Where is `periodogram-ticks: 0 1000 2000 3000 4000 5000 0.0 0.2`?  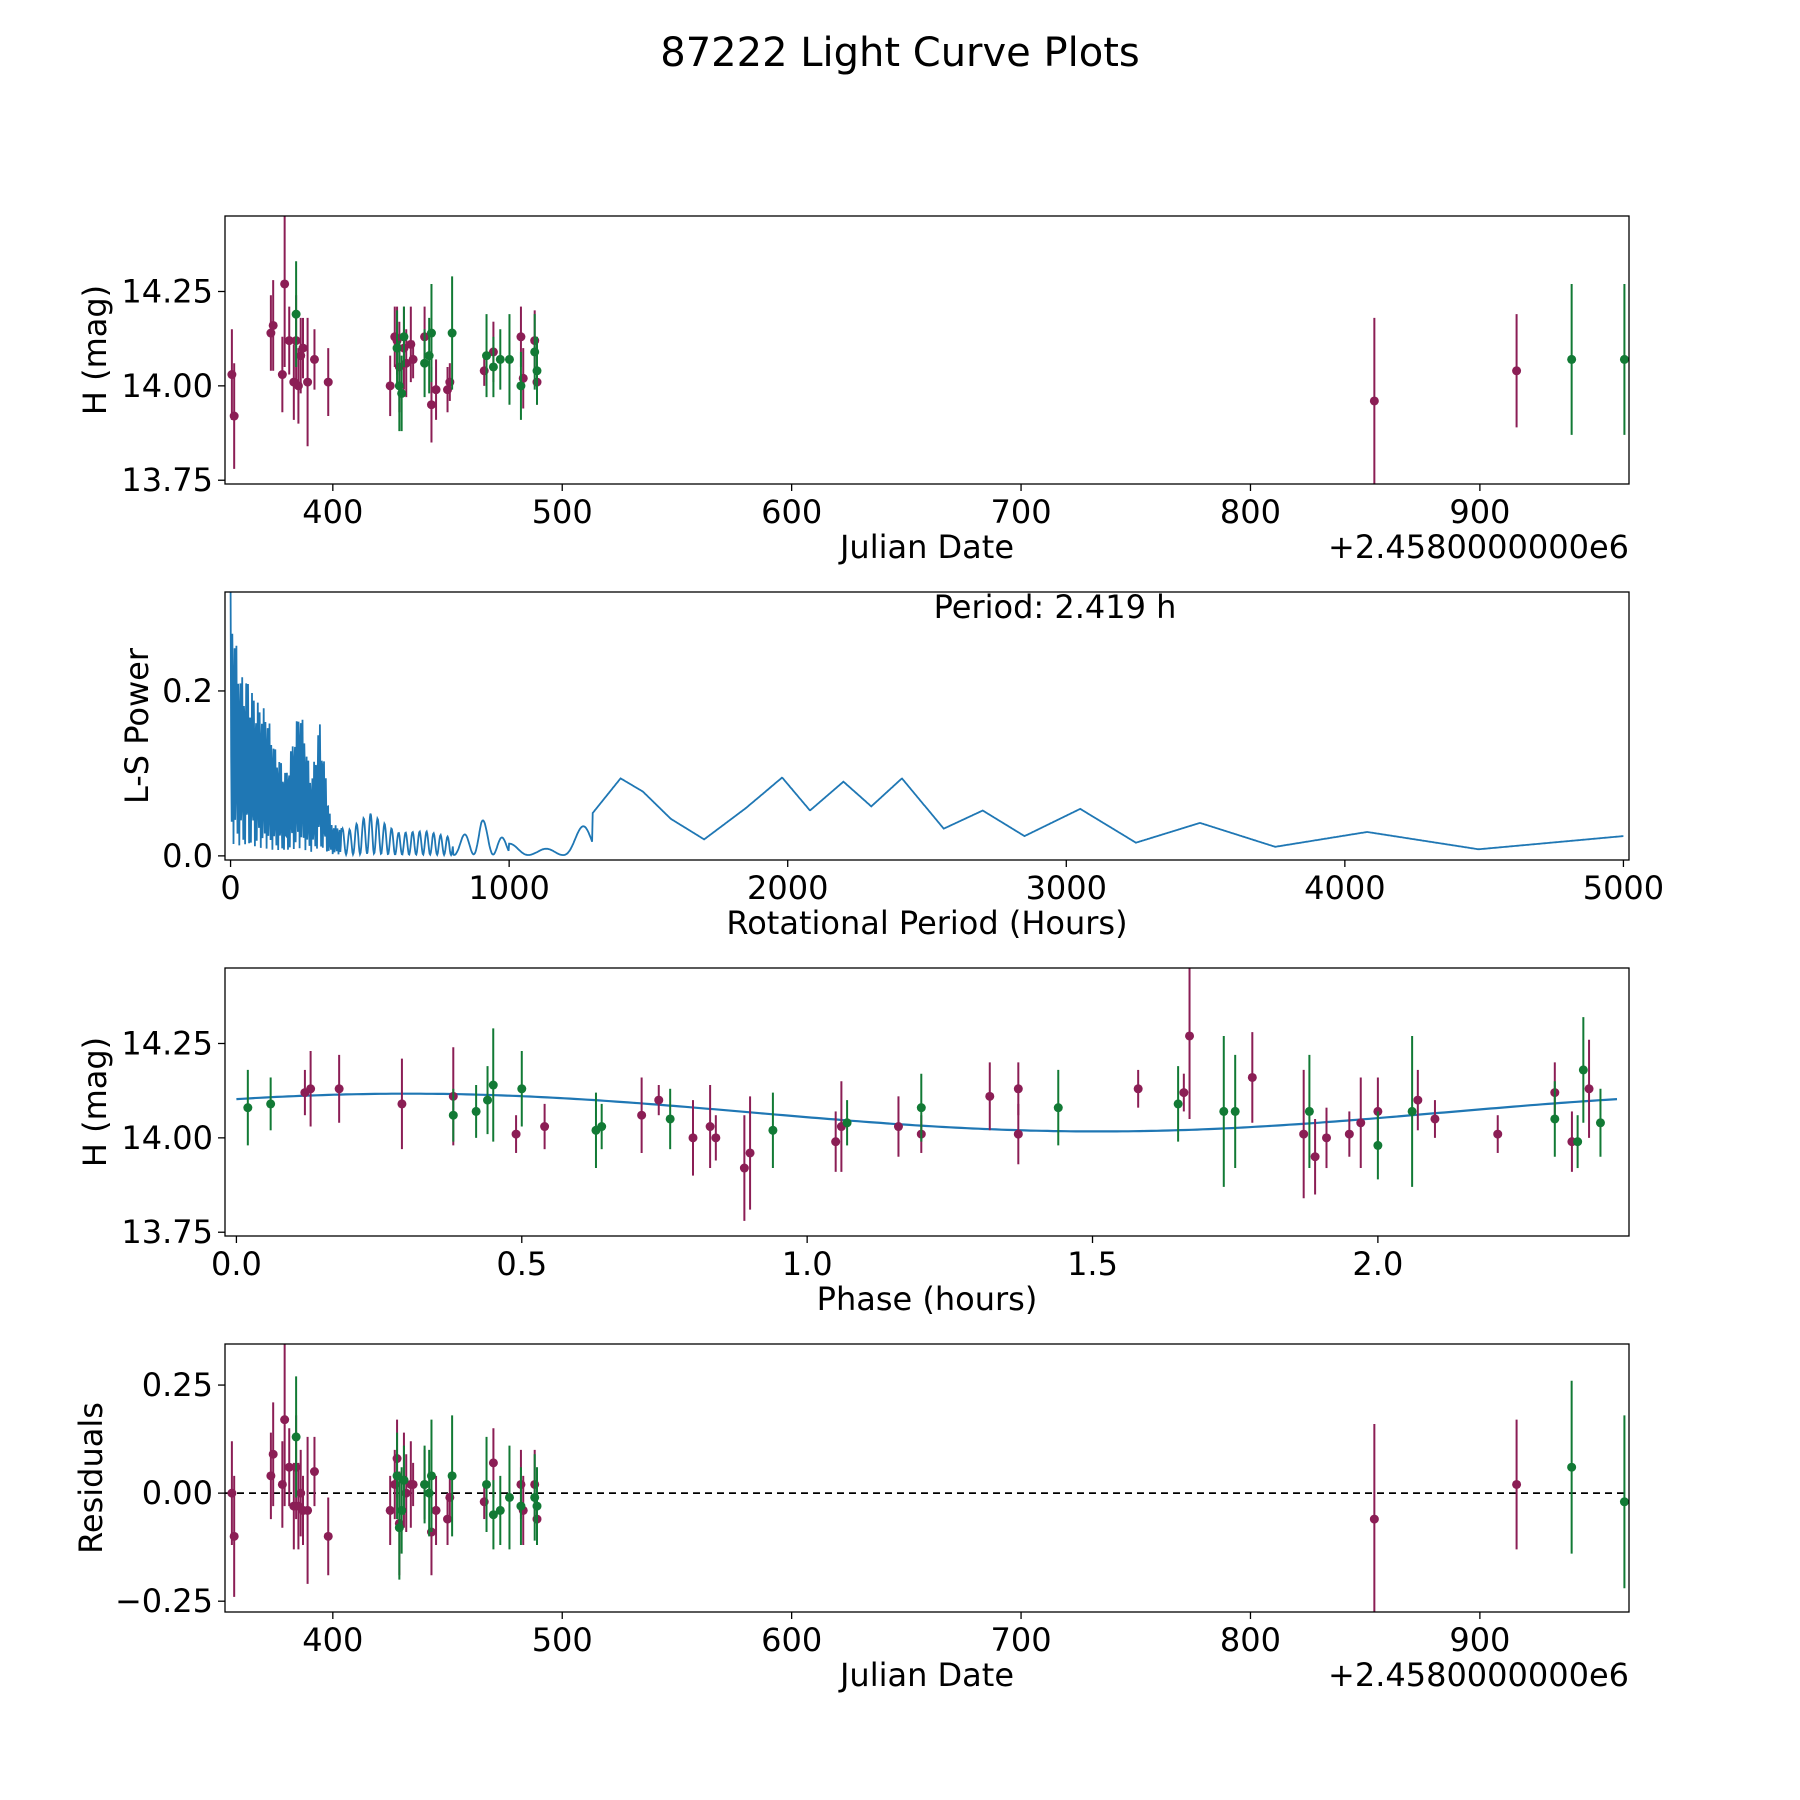
periodogram-ticks: 0 1000 2000 3000 4000 5000 0.0 0.2 is located at coordinates (913, 789).